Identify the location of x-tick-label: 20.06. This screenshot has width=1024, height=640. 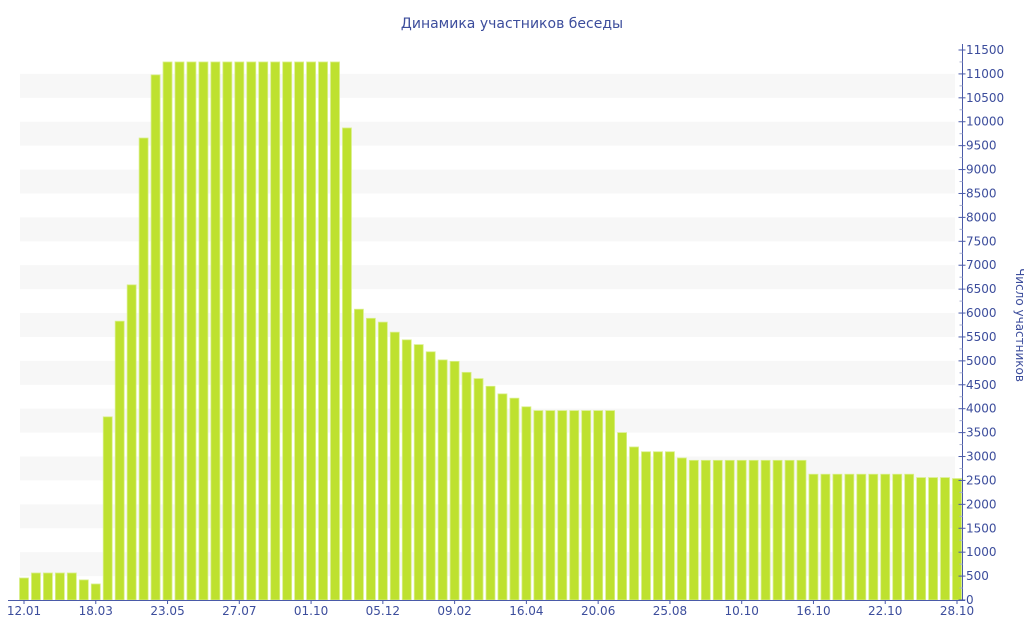
(598, 611).